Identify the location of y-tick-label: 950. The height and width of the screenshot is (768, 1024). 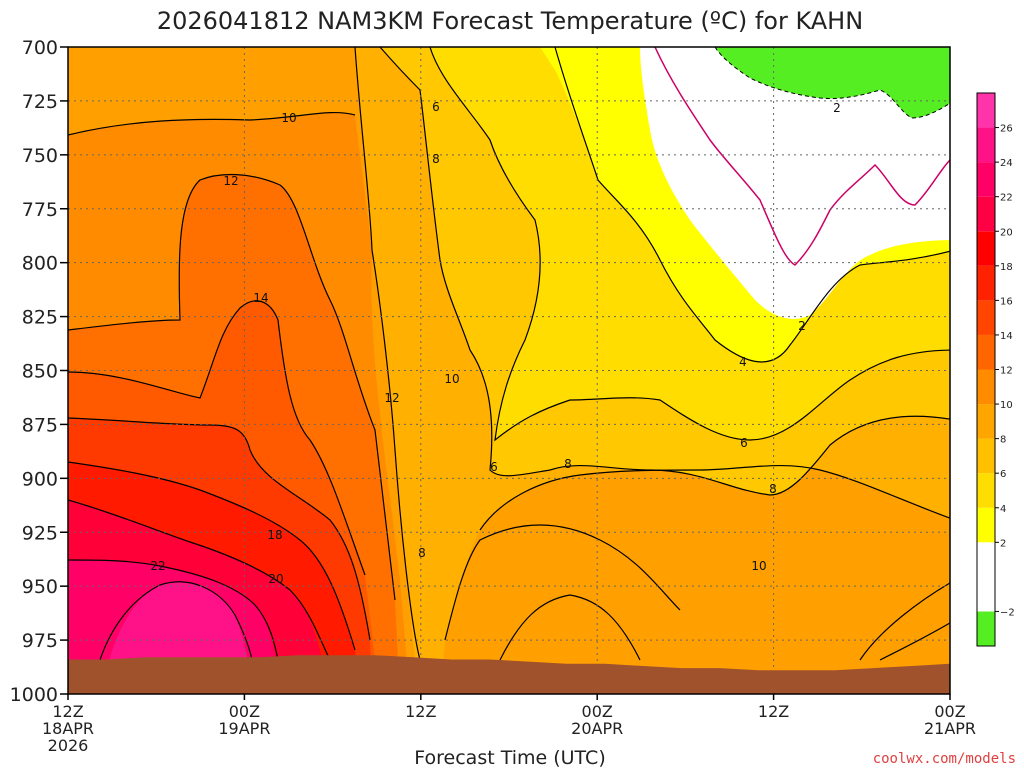
(40, 587).